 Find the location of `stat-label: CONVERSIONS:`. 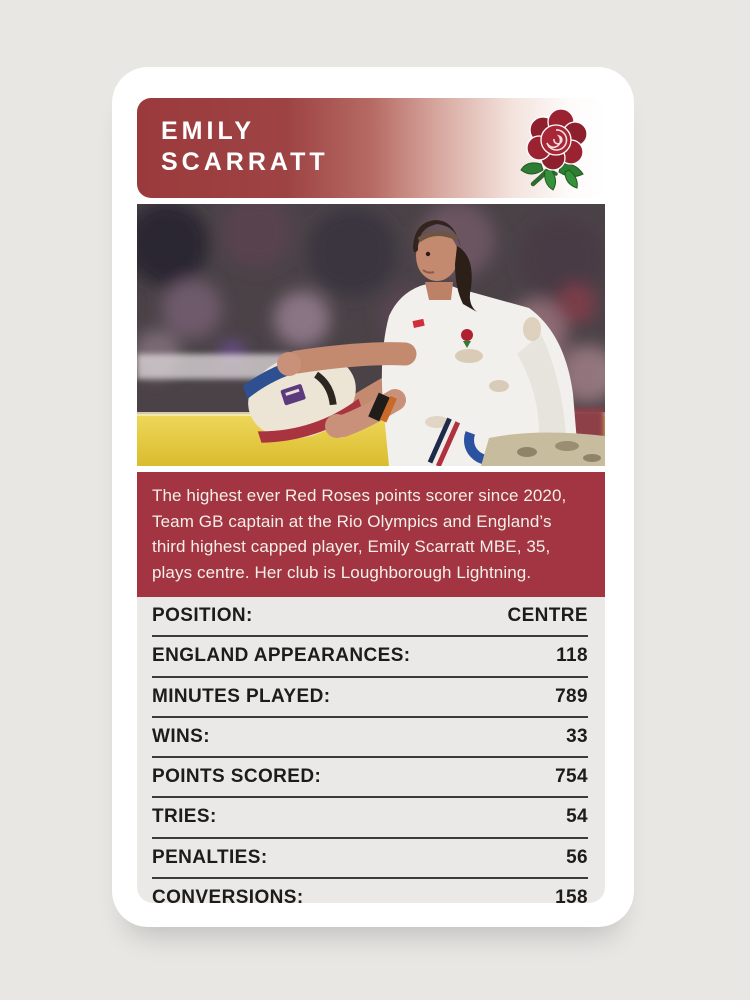

stat-label: CONVERSIONS: is located at coordinates (228, 897).